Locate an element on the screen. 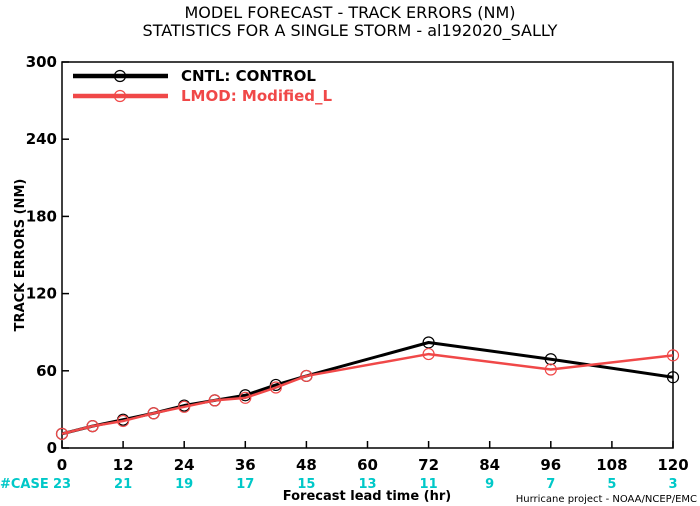 The width and height of the screenshot is (700, 506). y-tick-label: 60 is located at coordinates (46, 371).